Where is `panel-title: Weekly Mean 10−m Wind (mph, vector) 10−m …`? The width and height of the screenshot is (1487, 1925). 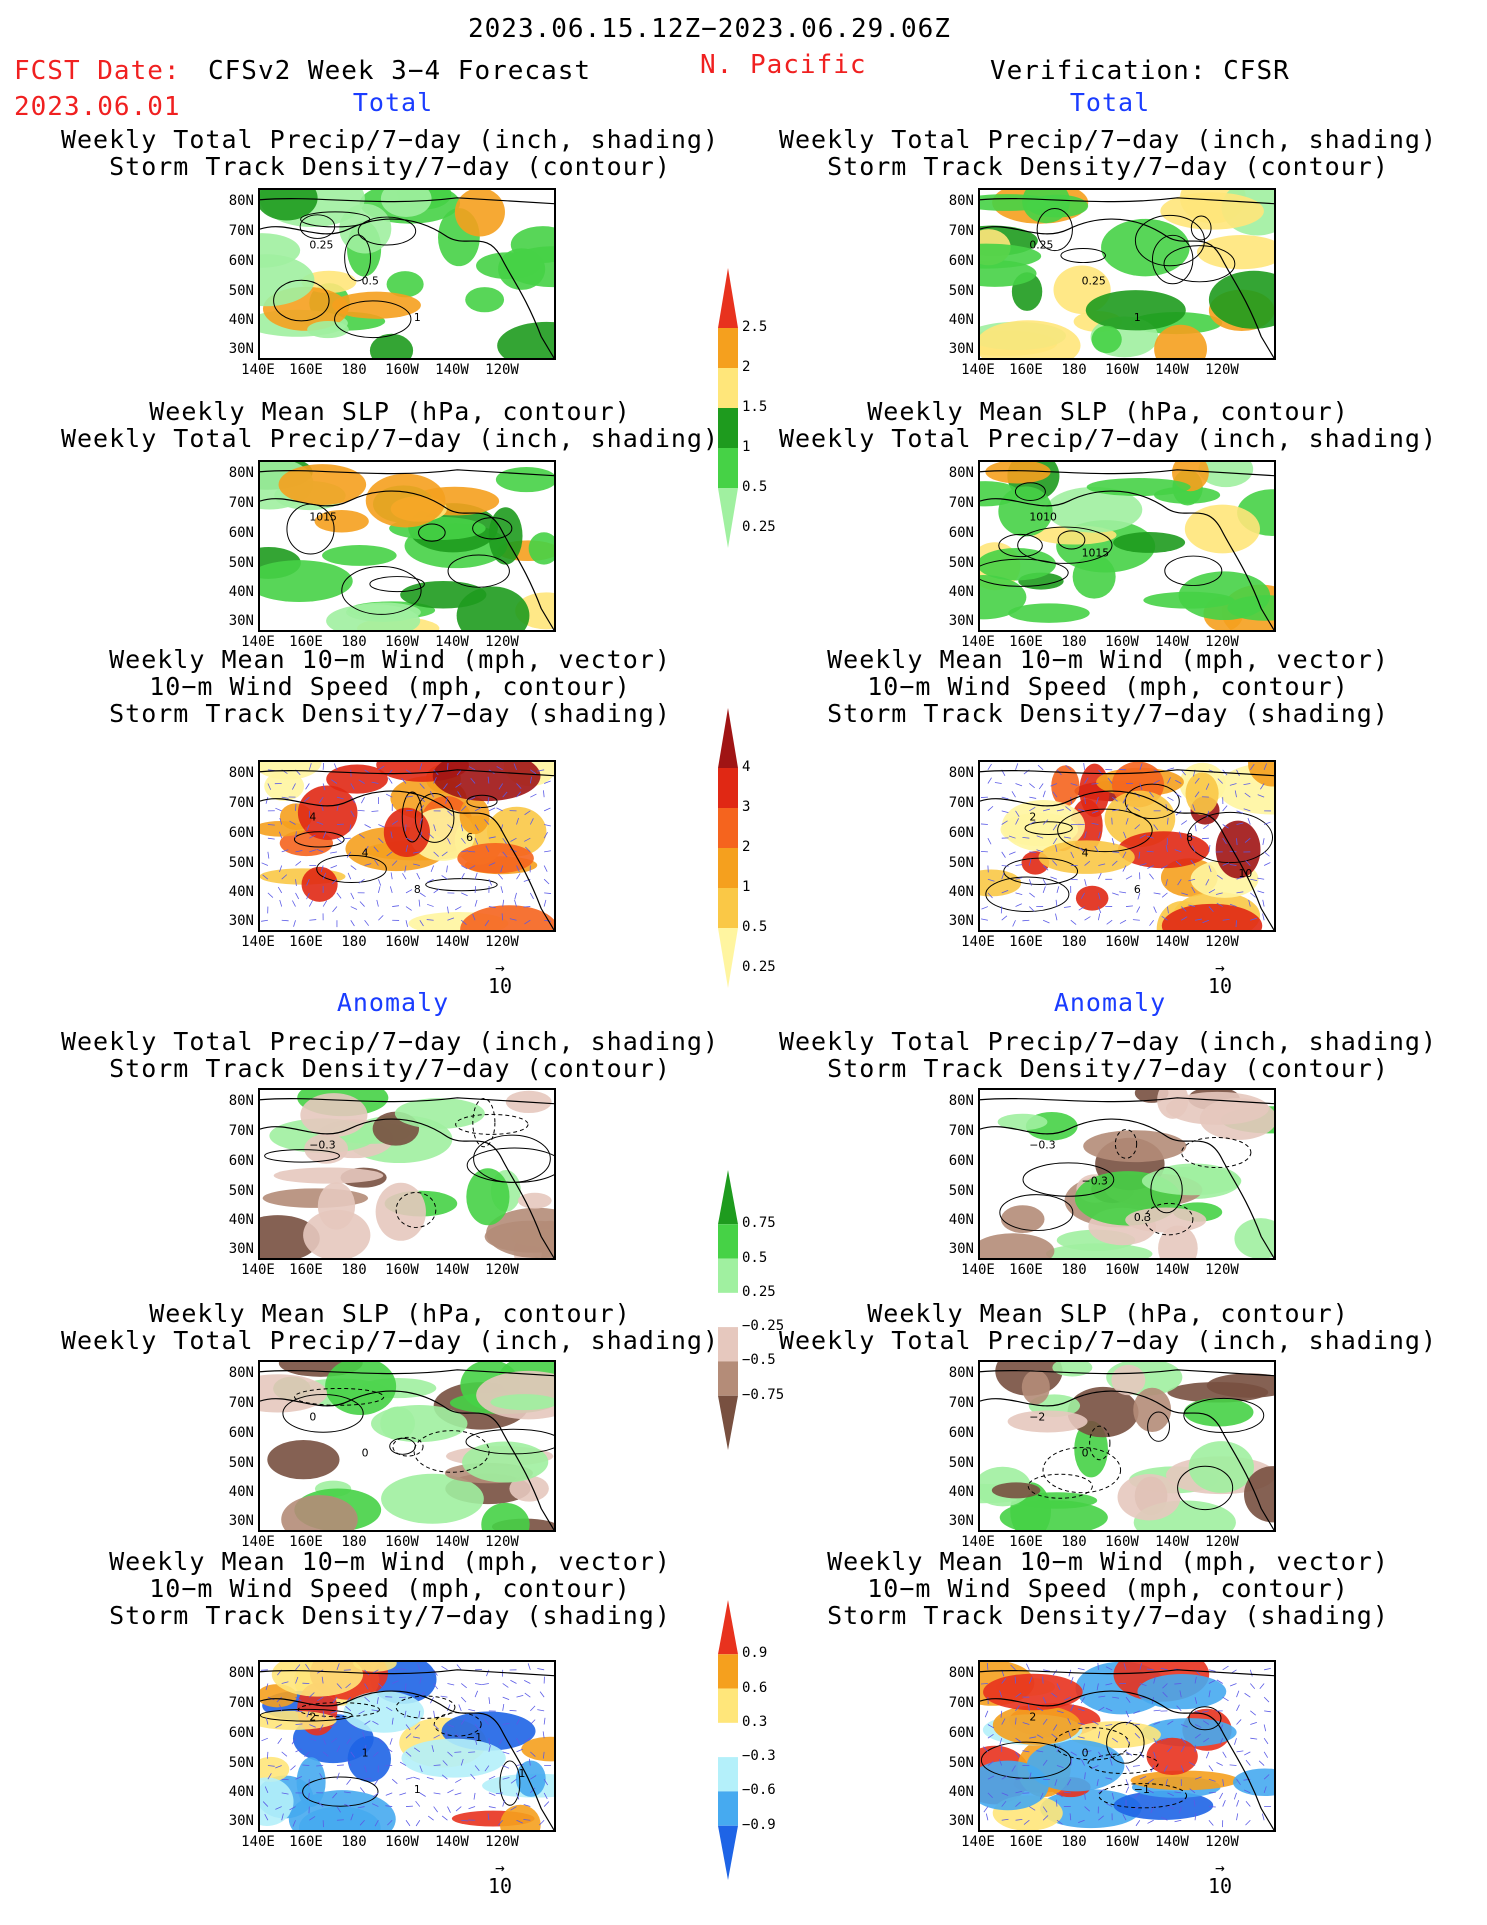
panel-title: Weekly Mean 10−m Wind (mph, vector) 10−m … is located at coordinates (1108, 686).